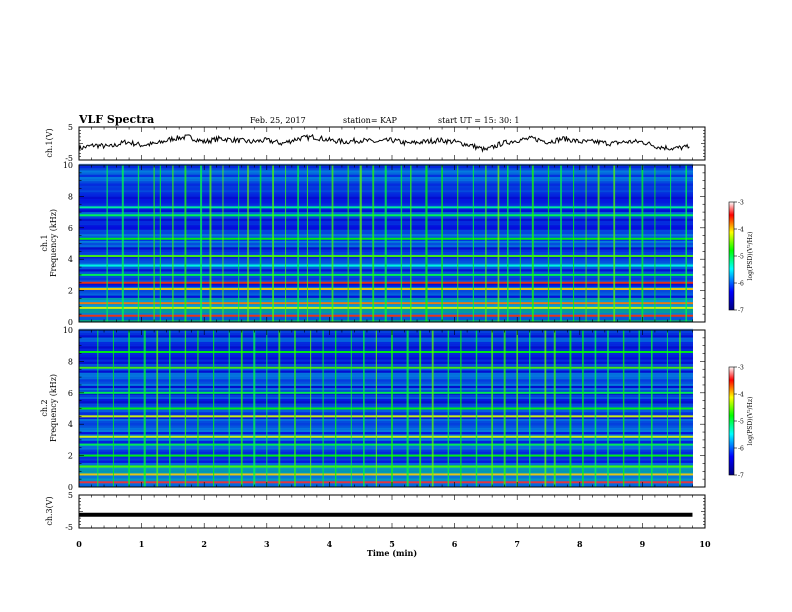 The image size is (792, 612). I want to click on ch1-colorbar-ticks: -3 -4 -5 -6 -7, so click(739, 257).